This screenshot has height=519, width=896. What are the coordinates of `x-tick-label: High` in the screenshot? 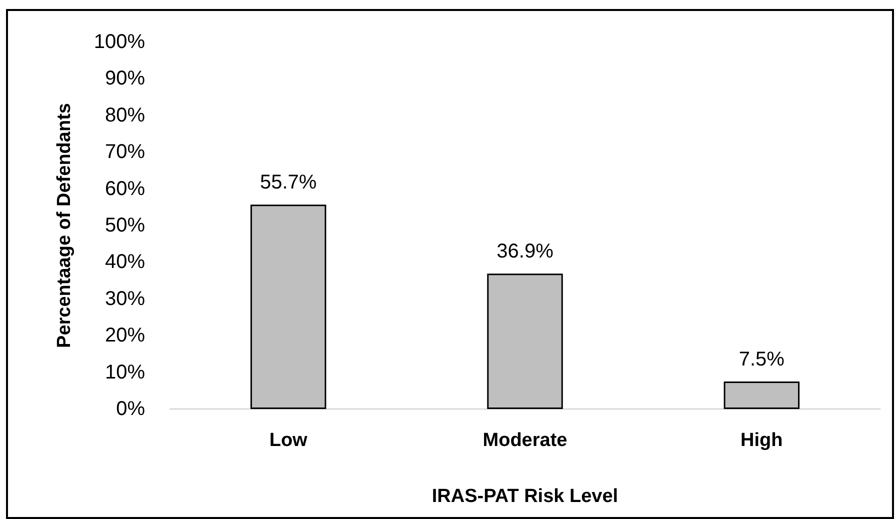 It's located at (761, 440).